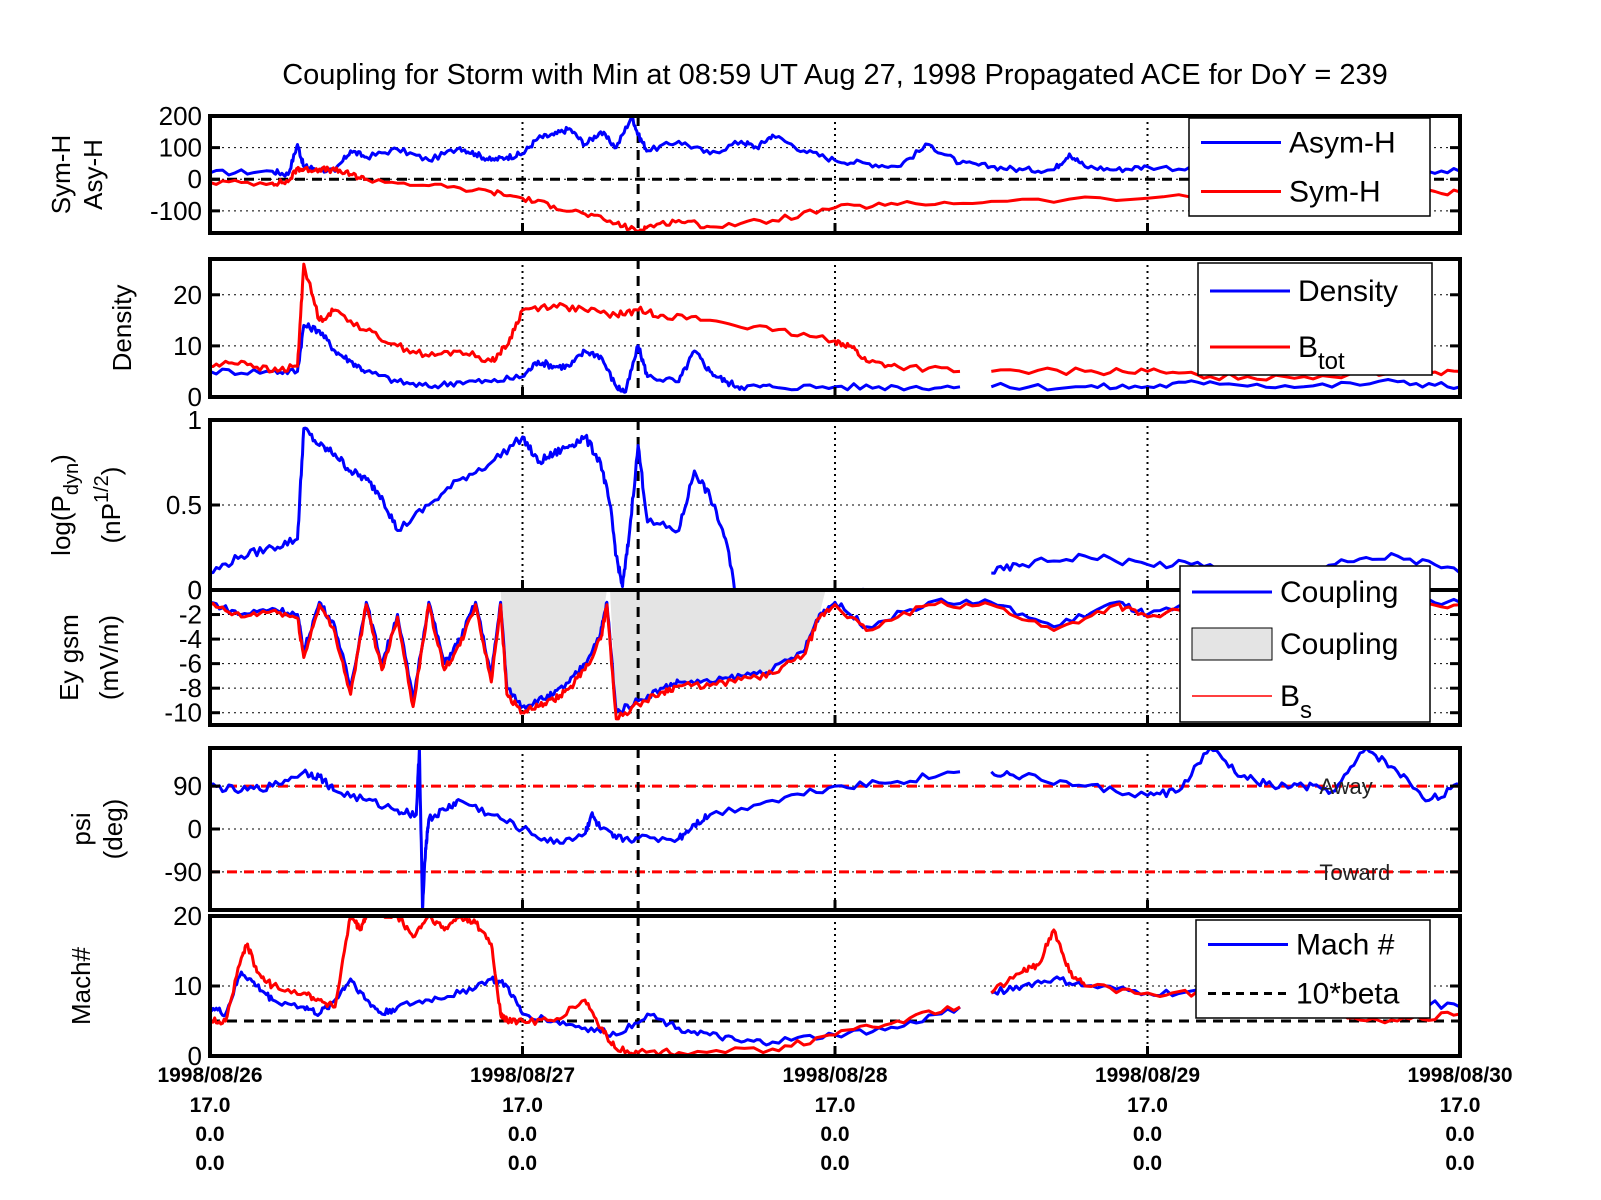 The height and width of the screenshot is (1200, 1601). I want to click on x-tick-label: 1998/08/26, so click(209, 1075).